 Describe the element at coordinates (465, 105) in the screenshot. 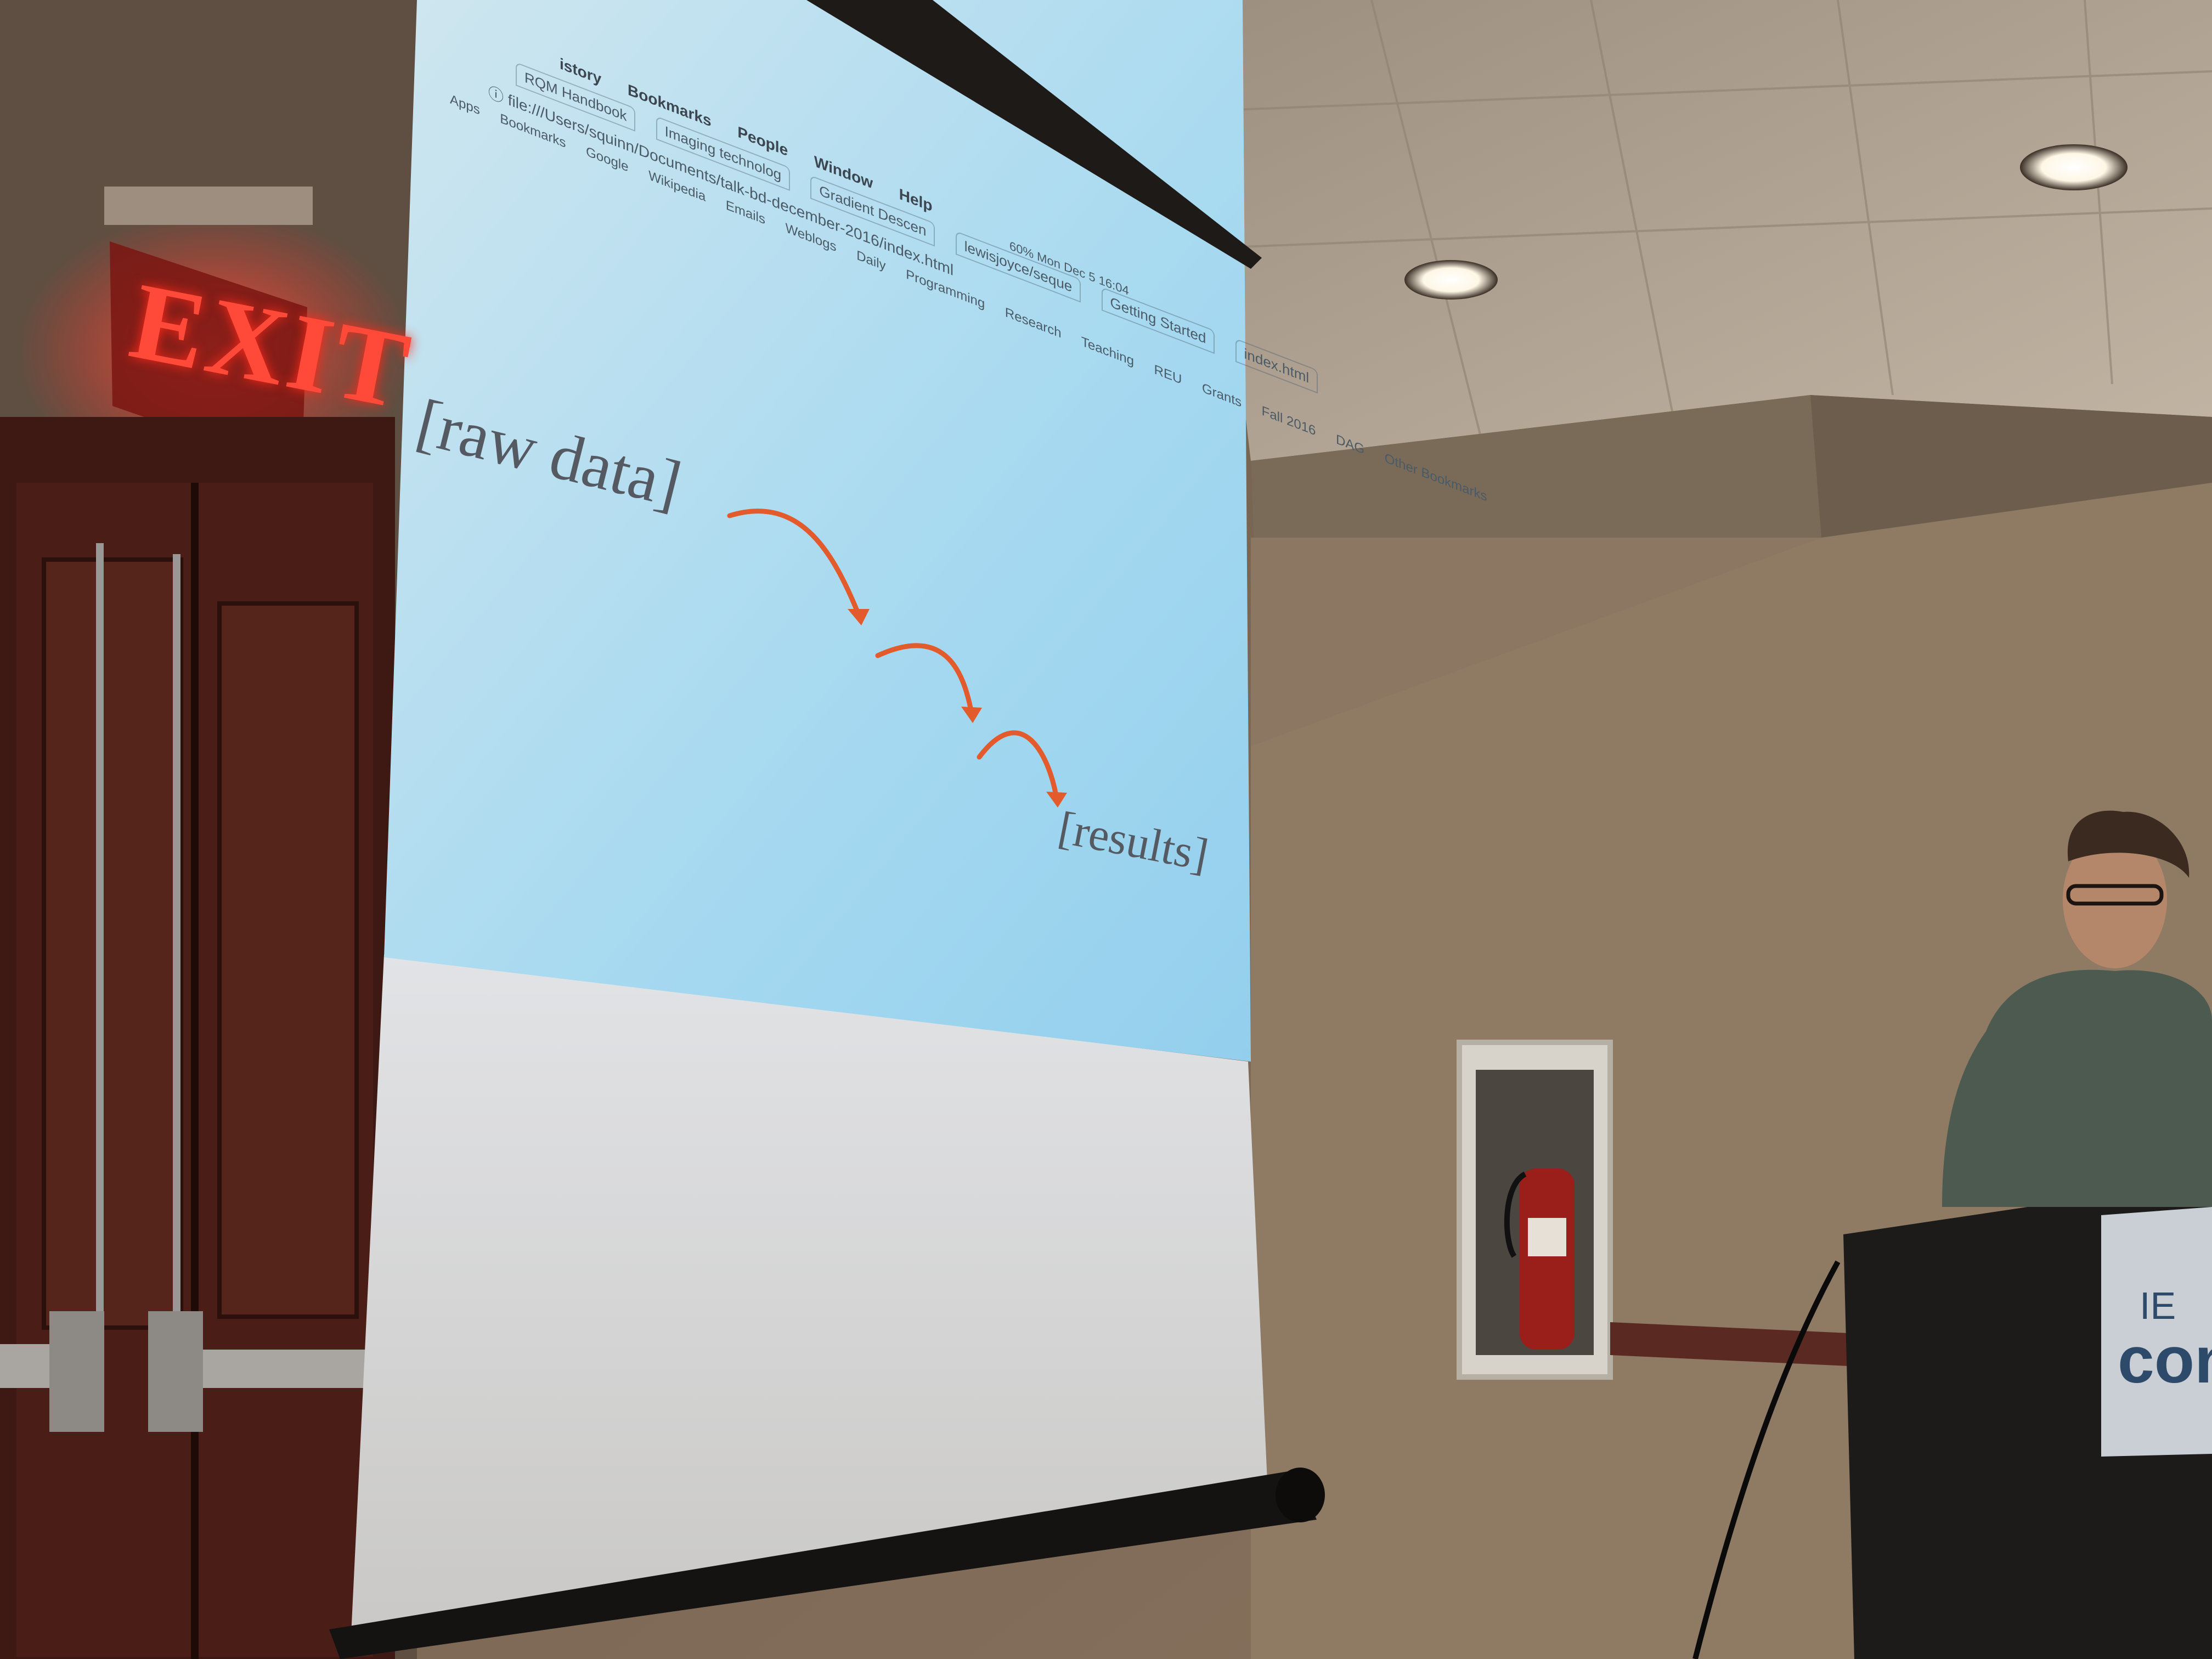

I see `bookmark-apps: Apps` at that location.